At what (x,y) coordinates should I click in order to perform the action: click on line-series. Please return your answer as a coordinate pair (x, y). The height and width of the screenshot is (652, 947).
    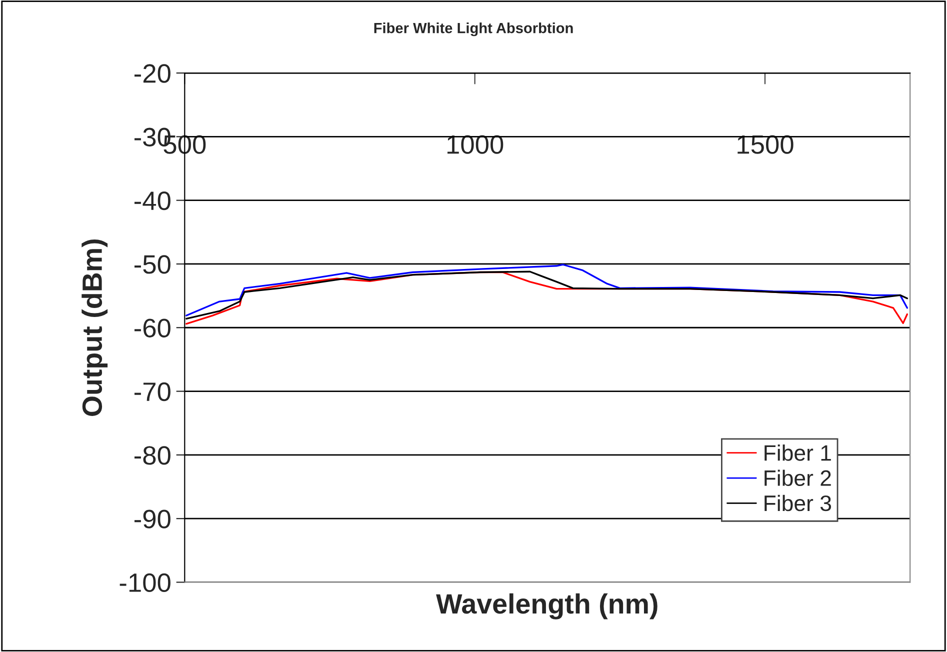
    Looking at the image, I should click on (547, 290).